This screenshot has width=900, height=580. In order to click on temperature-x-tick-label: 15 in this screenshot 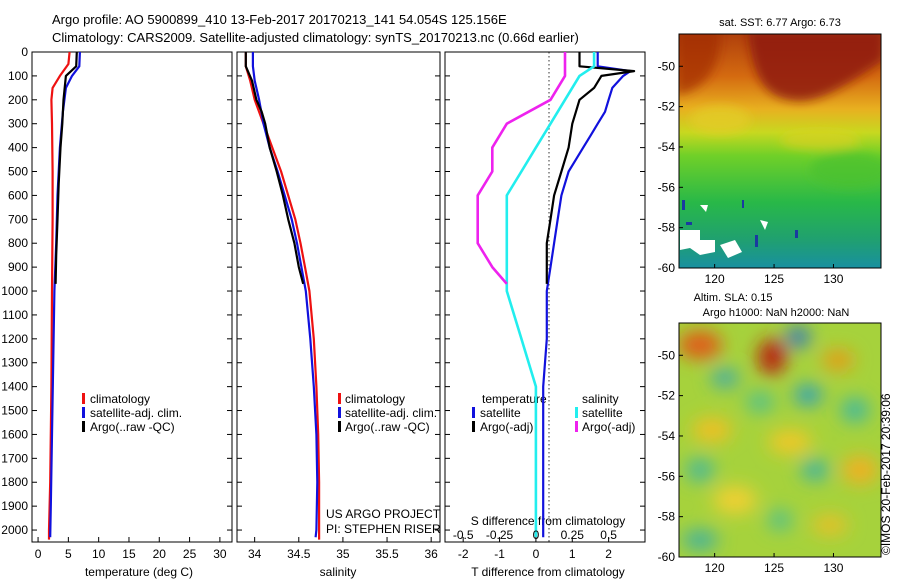, I will do `click(129, 554)`.